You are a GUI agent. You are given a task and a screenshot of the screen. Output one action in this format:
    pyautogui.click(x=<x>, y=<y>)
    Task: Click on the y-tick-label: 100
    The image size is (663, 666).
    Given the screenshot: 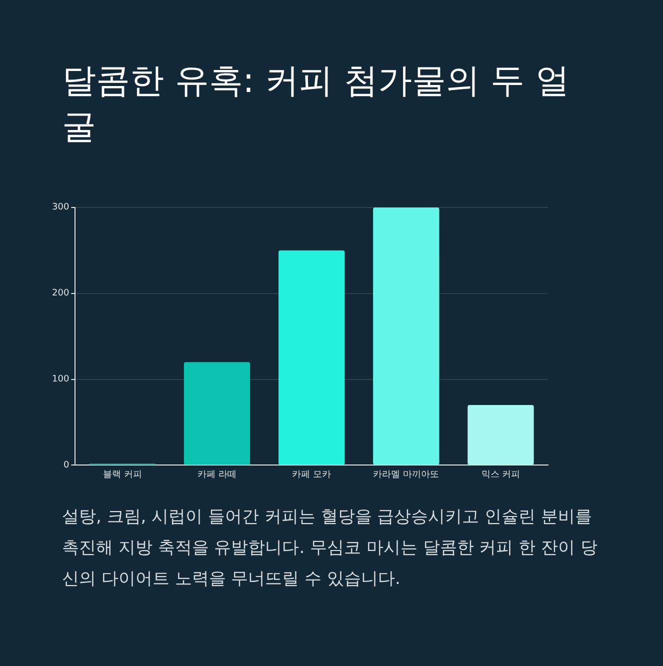 What is the action you would take?
    pyautogui.click(x=61, y=379)
    